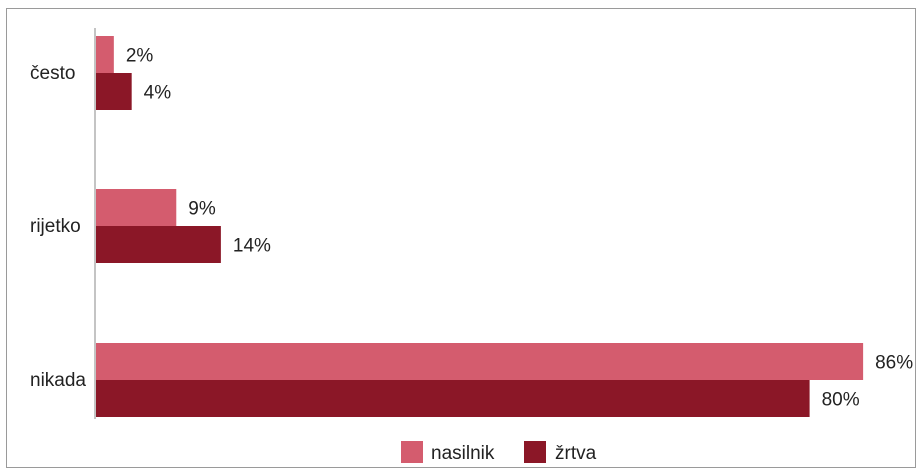  I want to click on data-label: 80%, so click(841, 400).